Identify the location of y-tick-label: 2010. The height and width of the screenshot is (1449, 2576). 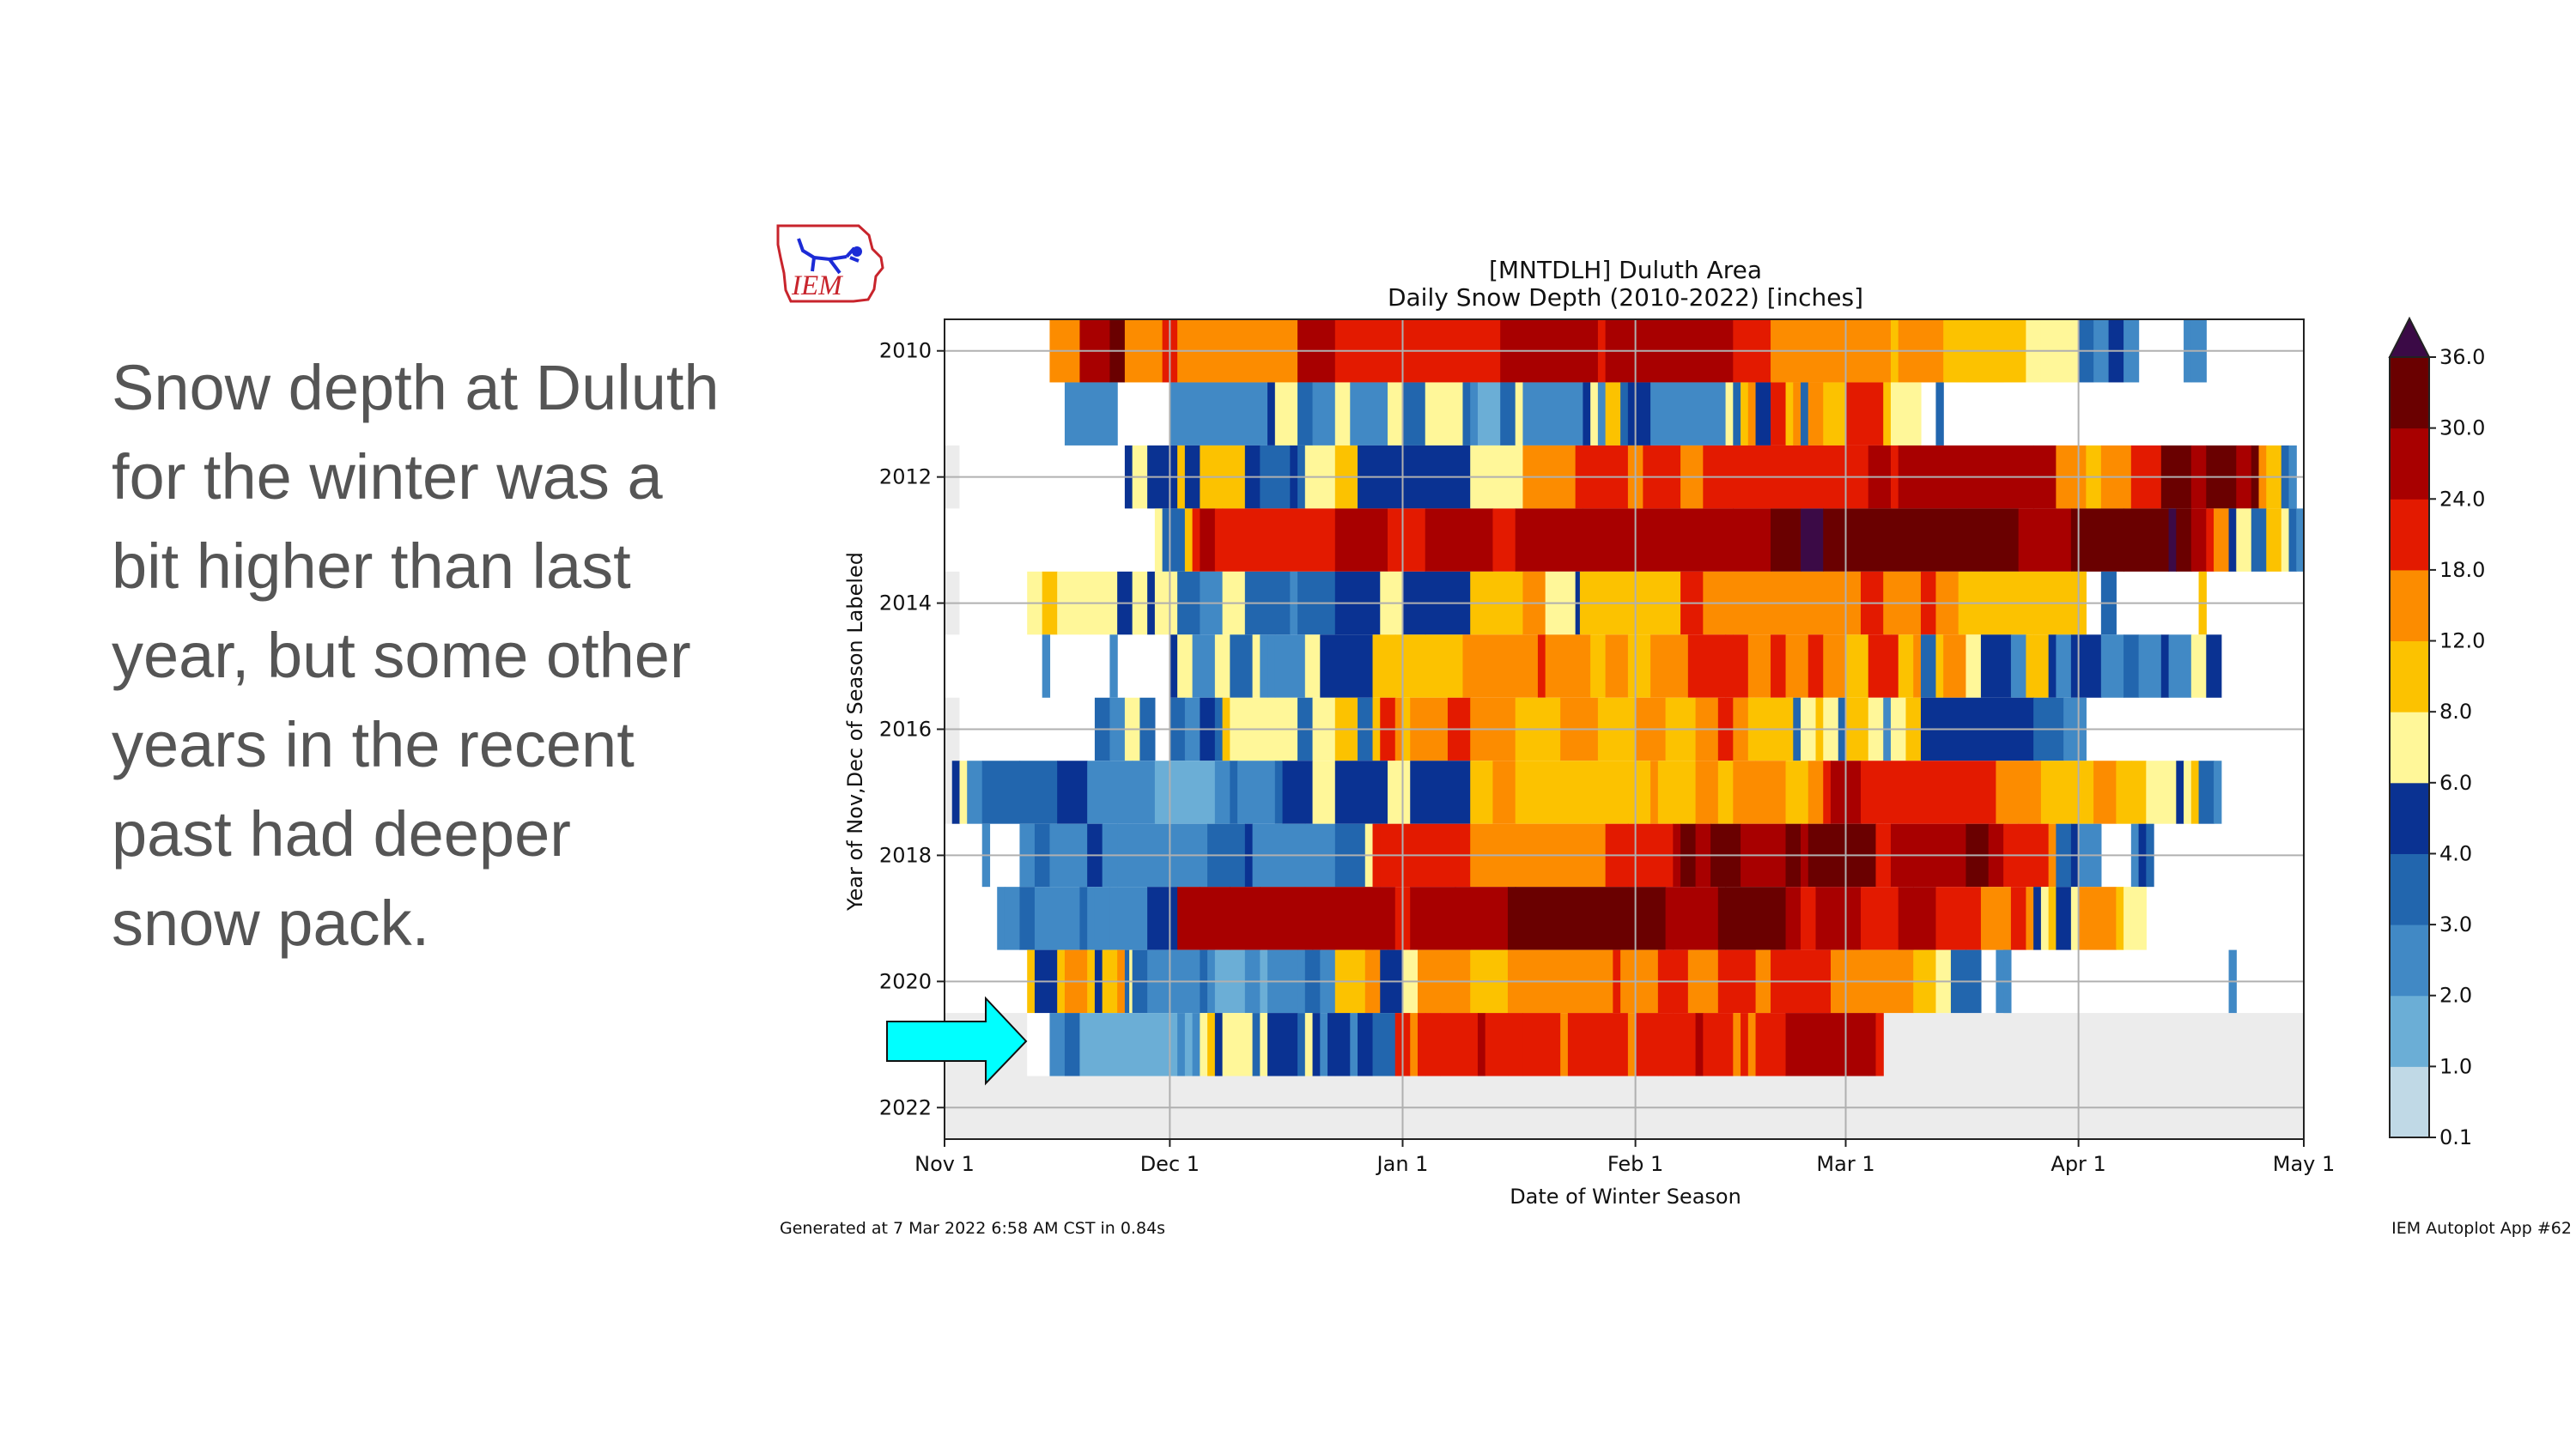
(906, 351).